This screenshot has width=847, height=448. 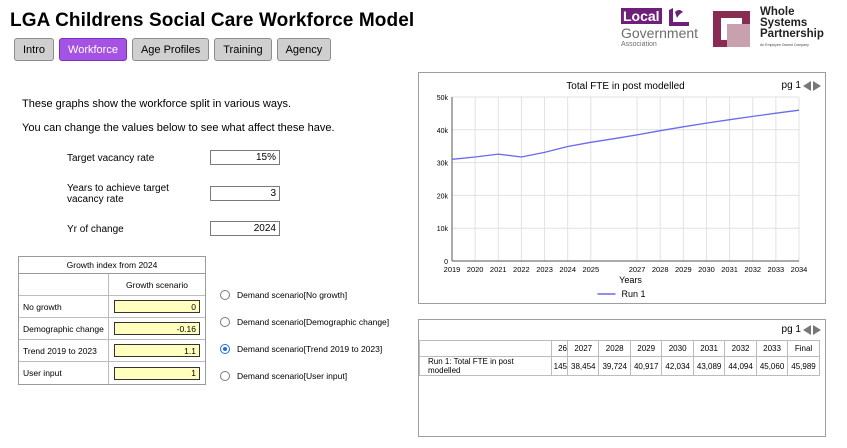 What do you see at coordinates (683, 269) in the screenshot?
I see `x-tick-label: 2029` at bounding box center [683, 269].